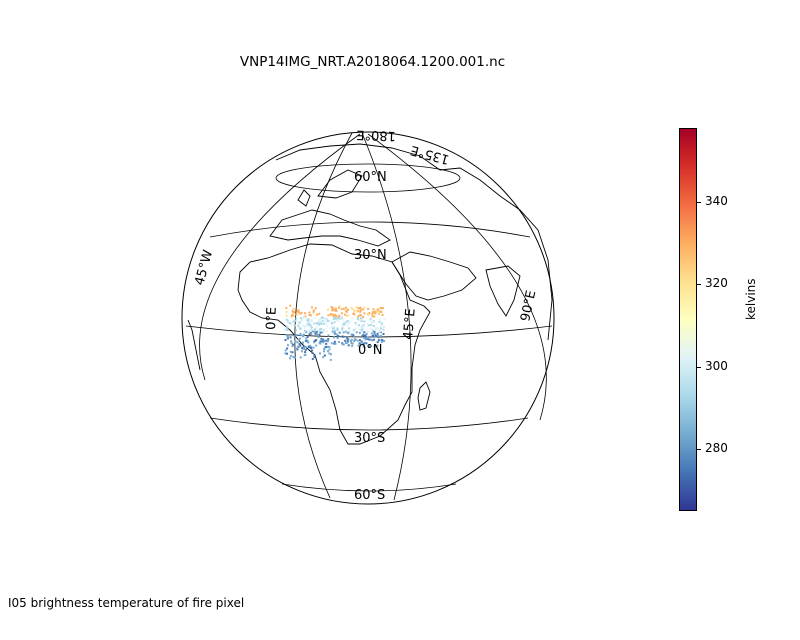 Image resolution: width=800 pixels, height=640 pixels. Describe the element at coordinates (434, 276) in the screenshot. I see `arabia-coastline` at that location.